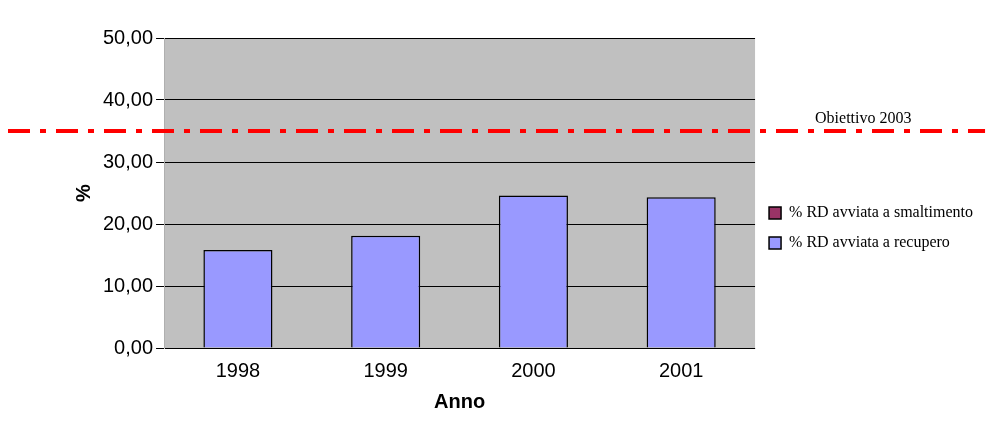 The height and width of the screenshot is (438, 1003). Describe the element at coordinates (128, 284) in the screenshot. I see `y-tick-label: 10,00` at that location.